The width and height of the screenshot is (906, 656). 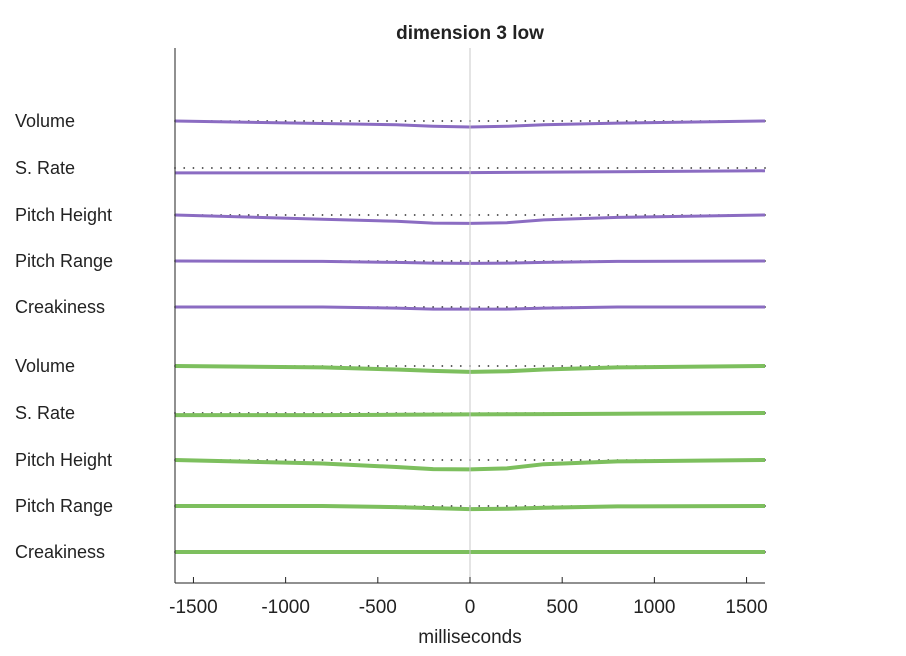 I want to click on x-tick-label: 1000, so click(x=654, y=607).